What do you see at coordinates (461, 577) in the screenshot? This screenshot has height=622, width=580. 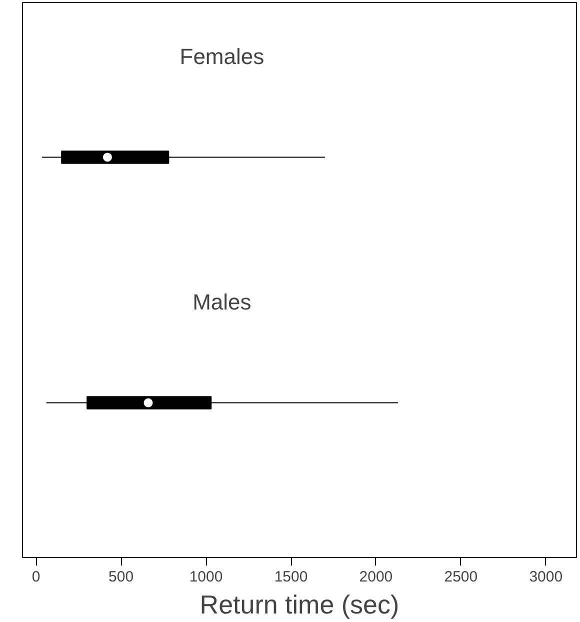 I see `x-tick-label: 2500` at bounding box center [461, 577].